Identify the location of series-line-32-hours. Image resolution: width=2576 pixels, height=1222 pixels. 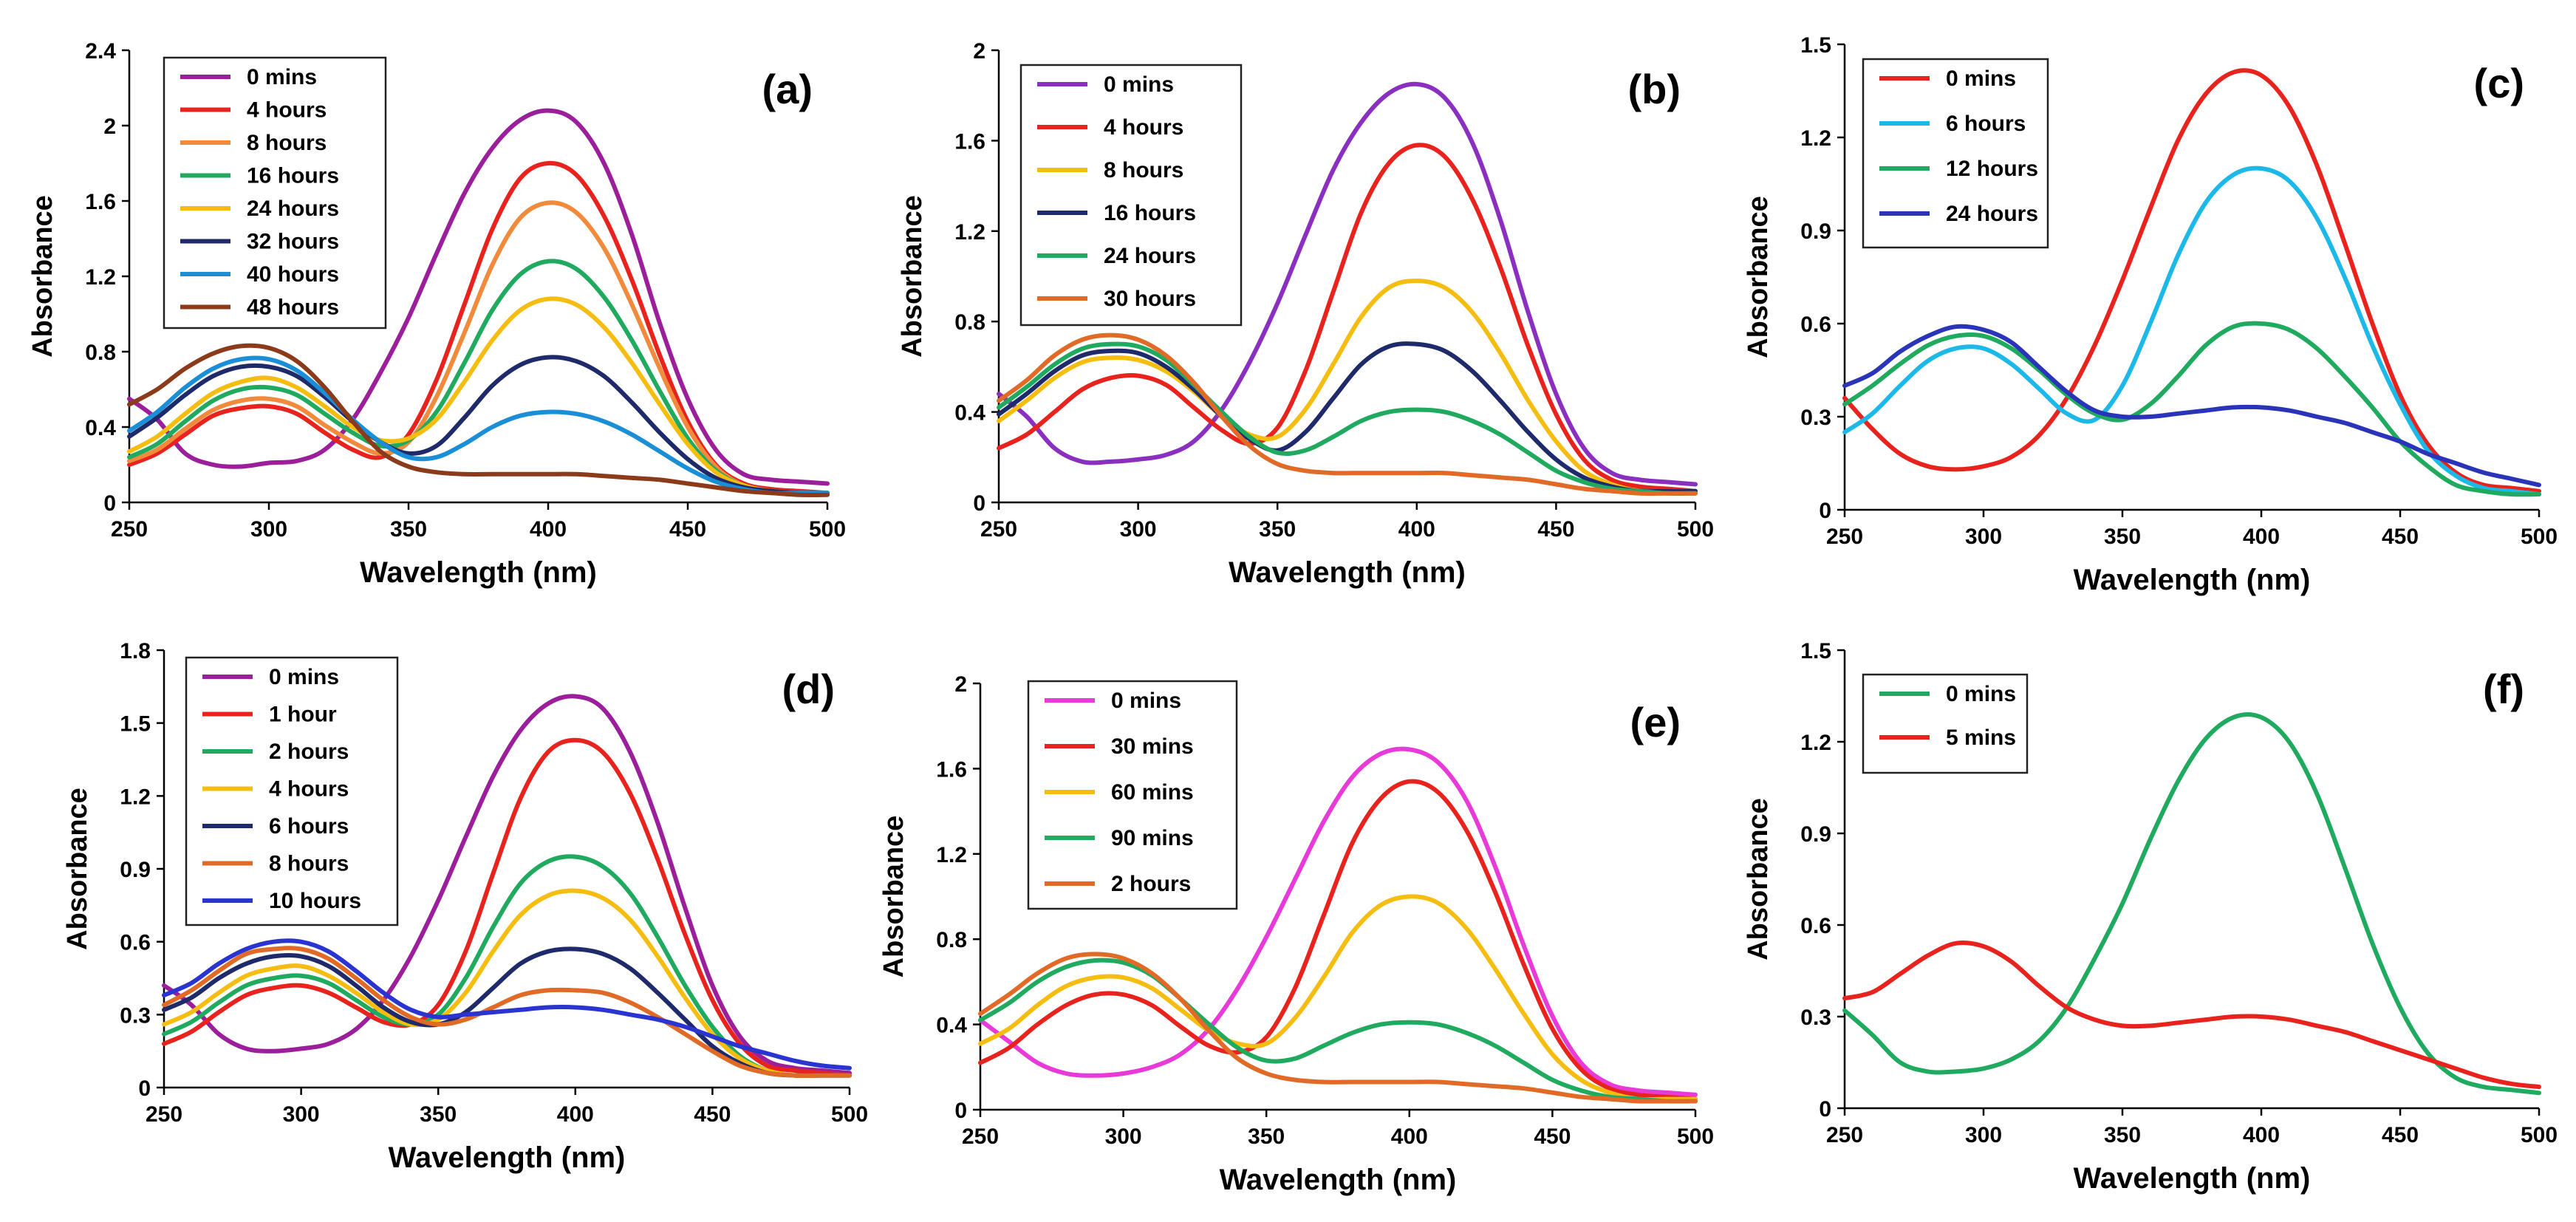
(478, 426).